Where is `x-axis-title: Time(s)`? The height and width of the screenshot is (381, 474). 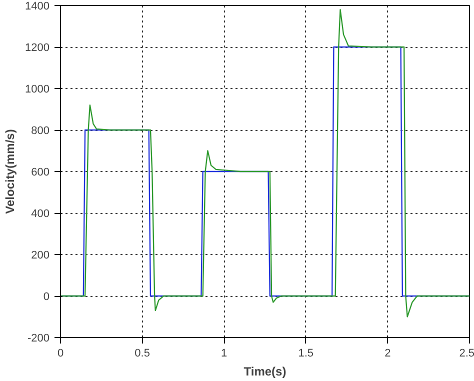 x-axis-title: Time(s) is located at coordinates (265, 371).